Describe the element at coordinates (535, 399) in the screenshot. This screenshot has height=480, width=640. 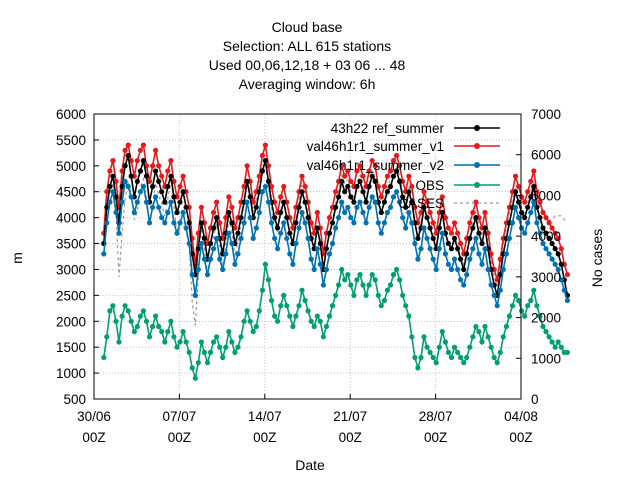
I see `y2-tick-label: 0` at that location.